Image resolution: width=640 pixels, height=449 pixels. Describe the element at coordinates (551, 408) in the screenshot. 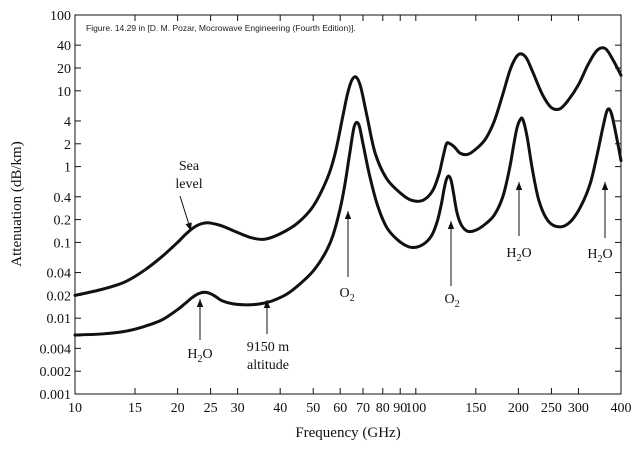

I see `x-tick-label: 250` at that location.